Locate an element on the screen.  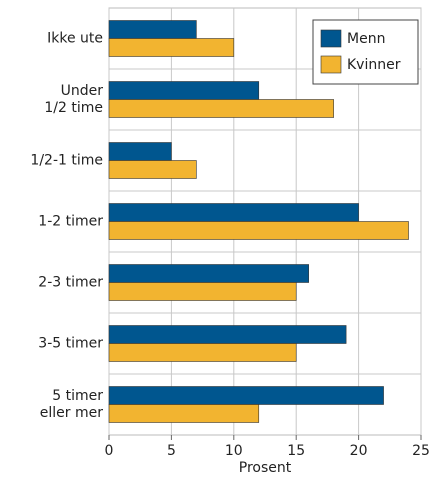
x-axis-label: Prosent is located at coordinates (265, 468).